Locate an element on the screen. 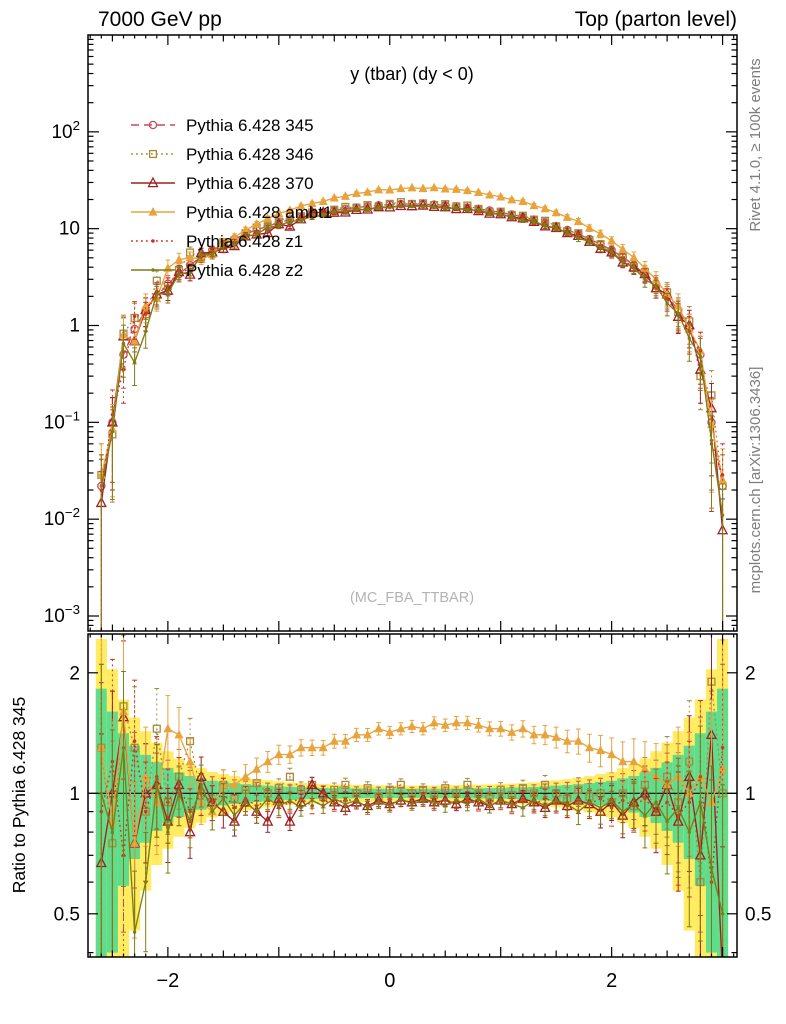 This screenshot has height=1024, width=786. svg-text: 10⁻² is located at coordinates (62, 517).